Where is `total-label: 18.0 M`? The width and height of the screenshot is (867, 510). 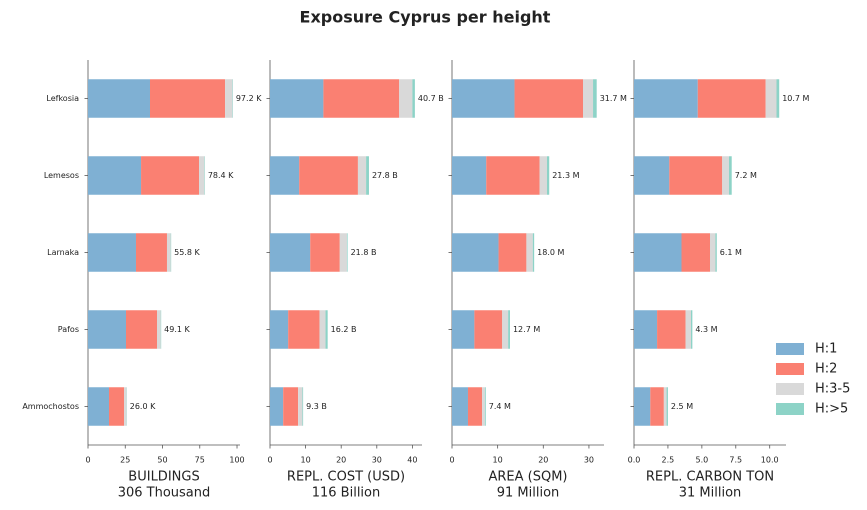 total-label: 18.0 M is located at coordinates (550, 252).